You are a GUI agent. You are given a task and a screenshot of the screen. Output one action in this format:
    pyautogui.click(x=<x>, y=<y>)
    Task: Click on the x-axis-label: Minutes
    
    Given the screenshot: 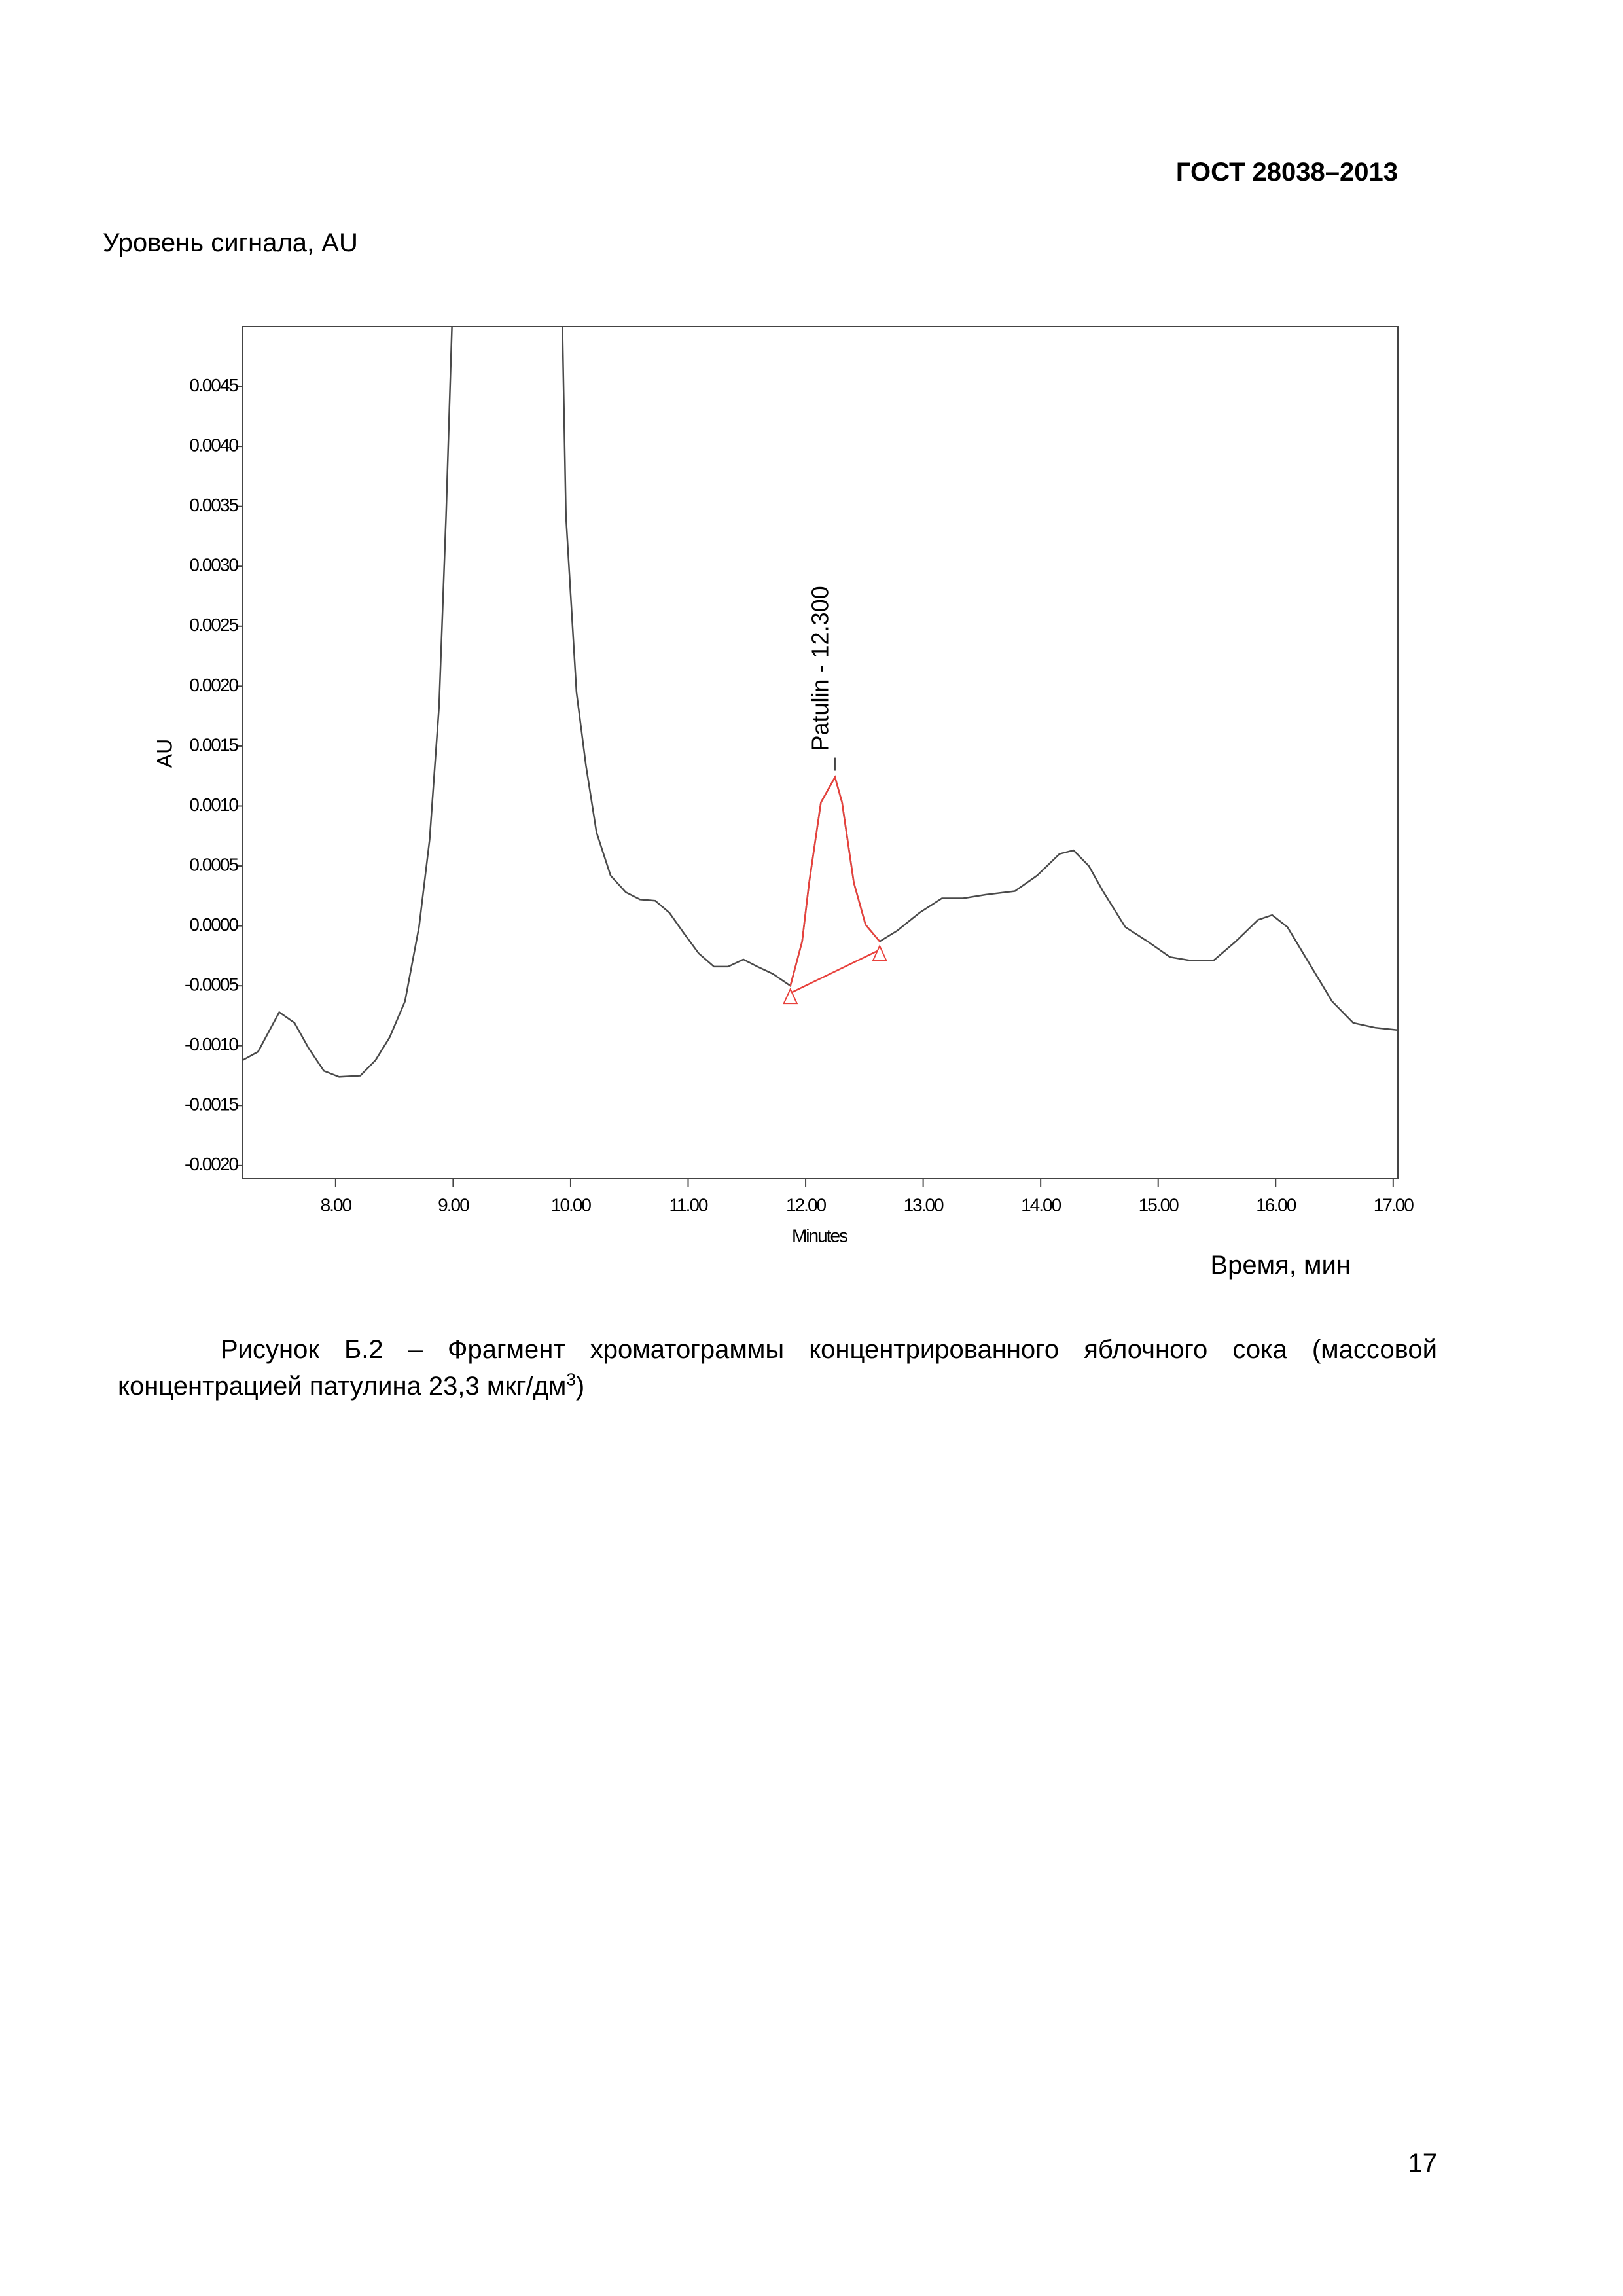 What is the action you would take?
    pyautogui.click(x=820, y=1235)
    